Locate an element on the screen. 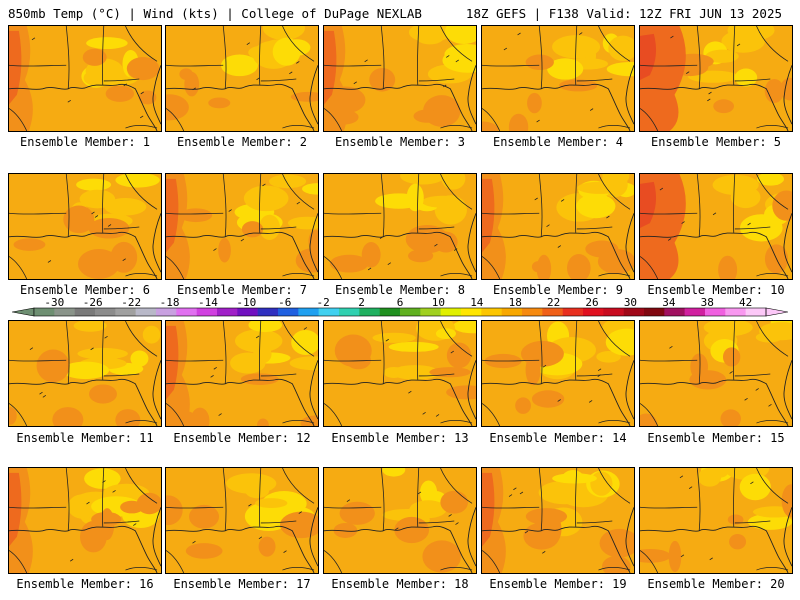 This screenshot has width=800, height=600. colorbar-tick-label: 2 is located at coordinates (361, 302).